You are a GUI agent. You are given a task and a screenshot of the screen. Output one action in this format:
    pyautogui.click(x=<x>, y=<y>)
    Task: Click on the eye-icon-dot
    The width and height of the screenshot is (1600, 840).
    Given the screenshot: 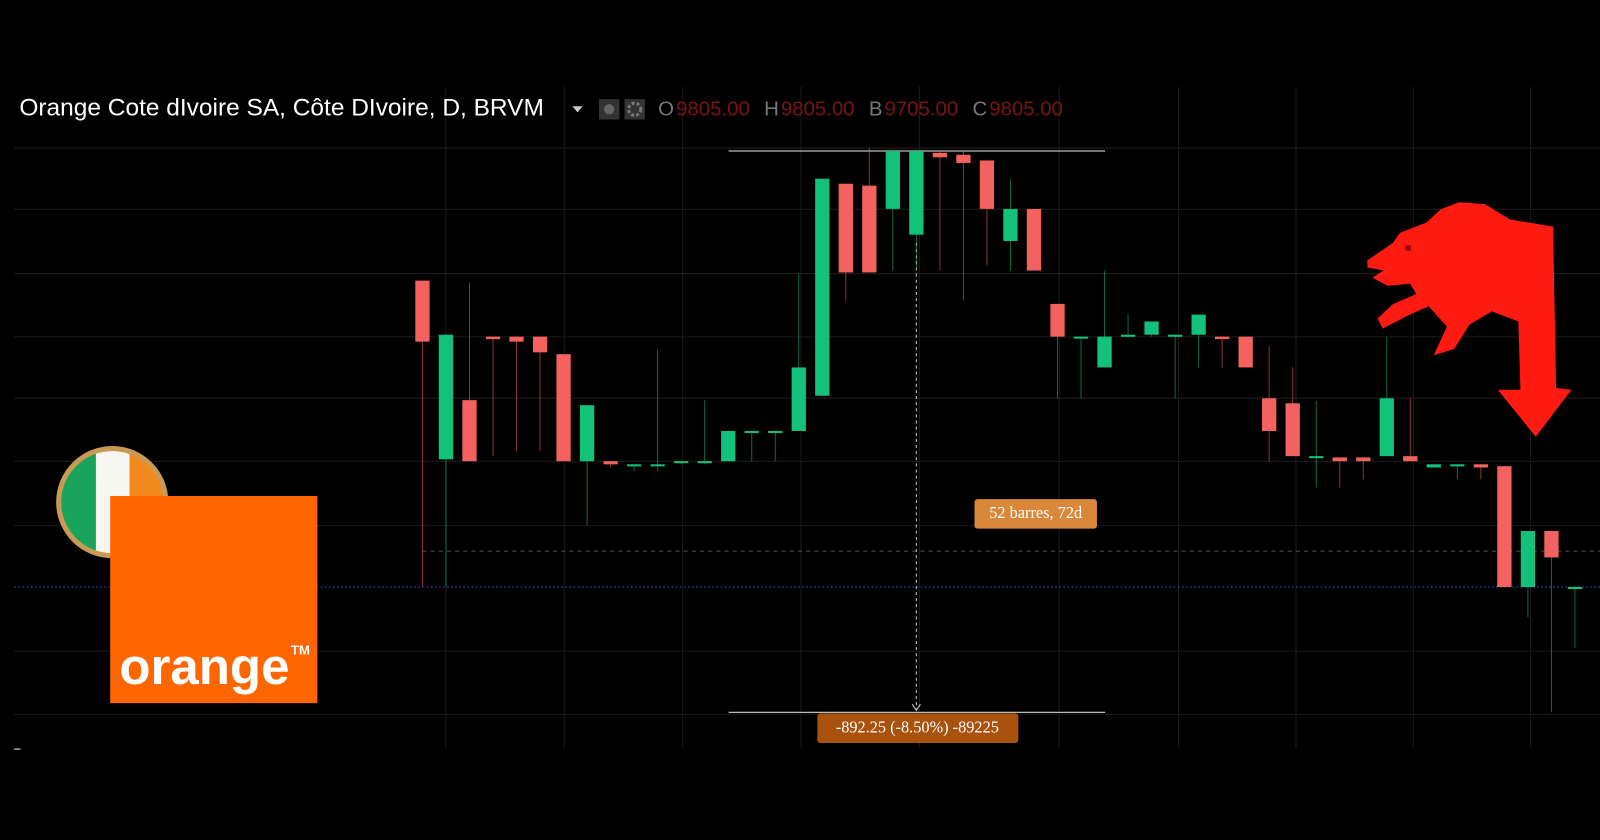 What is the action you would take?
    pyautogui.click(x=609, y=109)
    